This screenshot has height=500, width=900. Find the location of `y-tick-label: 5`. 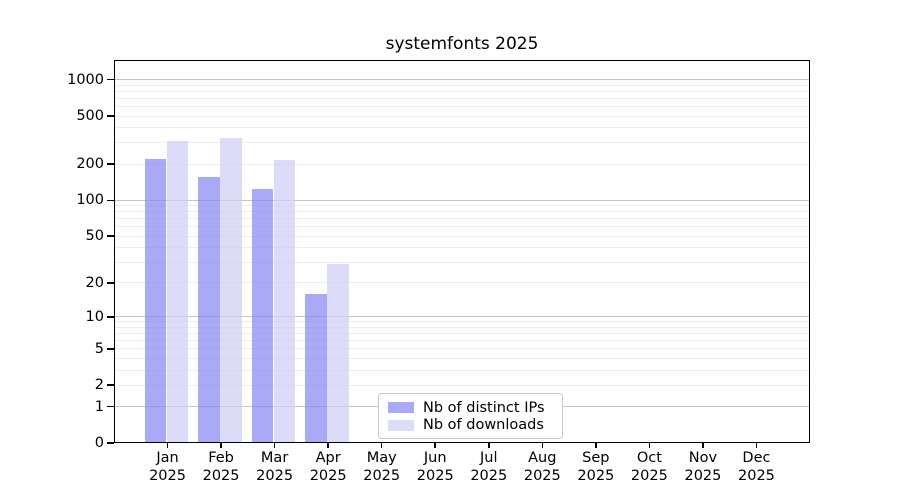

y-tick-label: 5 is located at coordinates (99, 348).